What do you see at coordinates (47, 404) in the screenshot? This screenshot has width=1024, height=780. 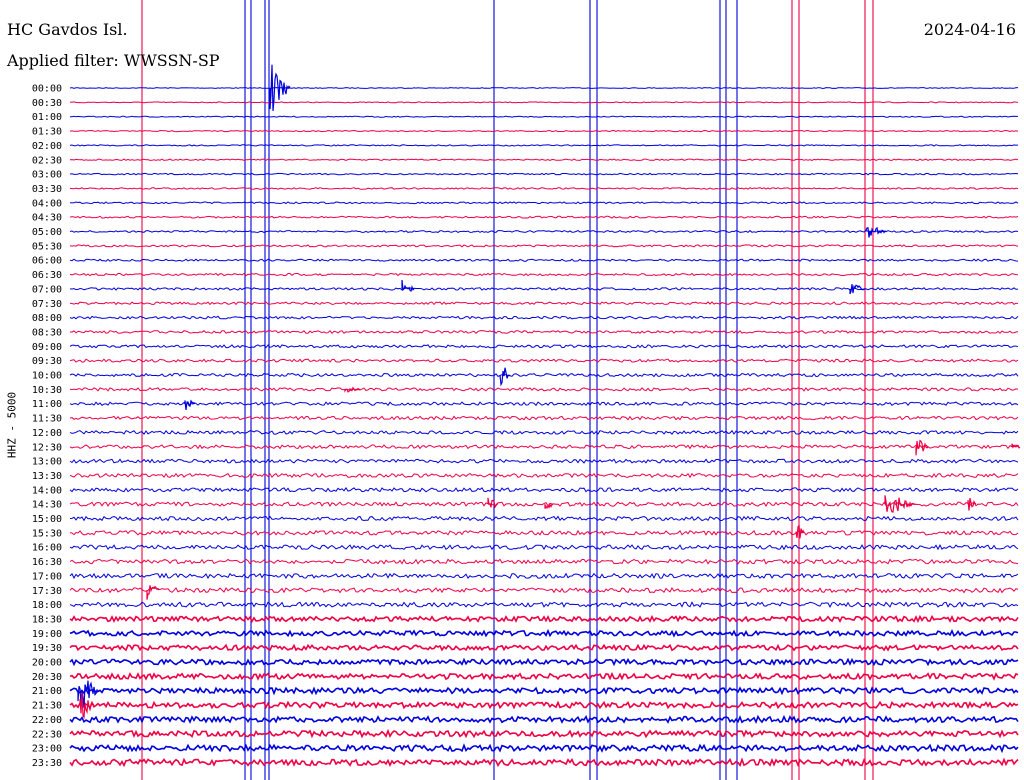 I see `row-label-22: 11:00` at bounding box center [47, 404].